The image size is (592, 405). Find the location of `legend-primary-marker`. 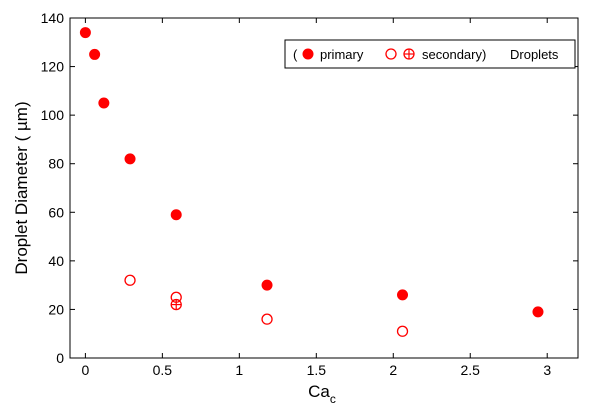

legend-primary-marker is located at coordinates (308, 54).